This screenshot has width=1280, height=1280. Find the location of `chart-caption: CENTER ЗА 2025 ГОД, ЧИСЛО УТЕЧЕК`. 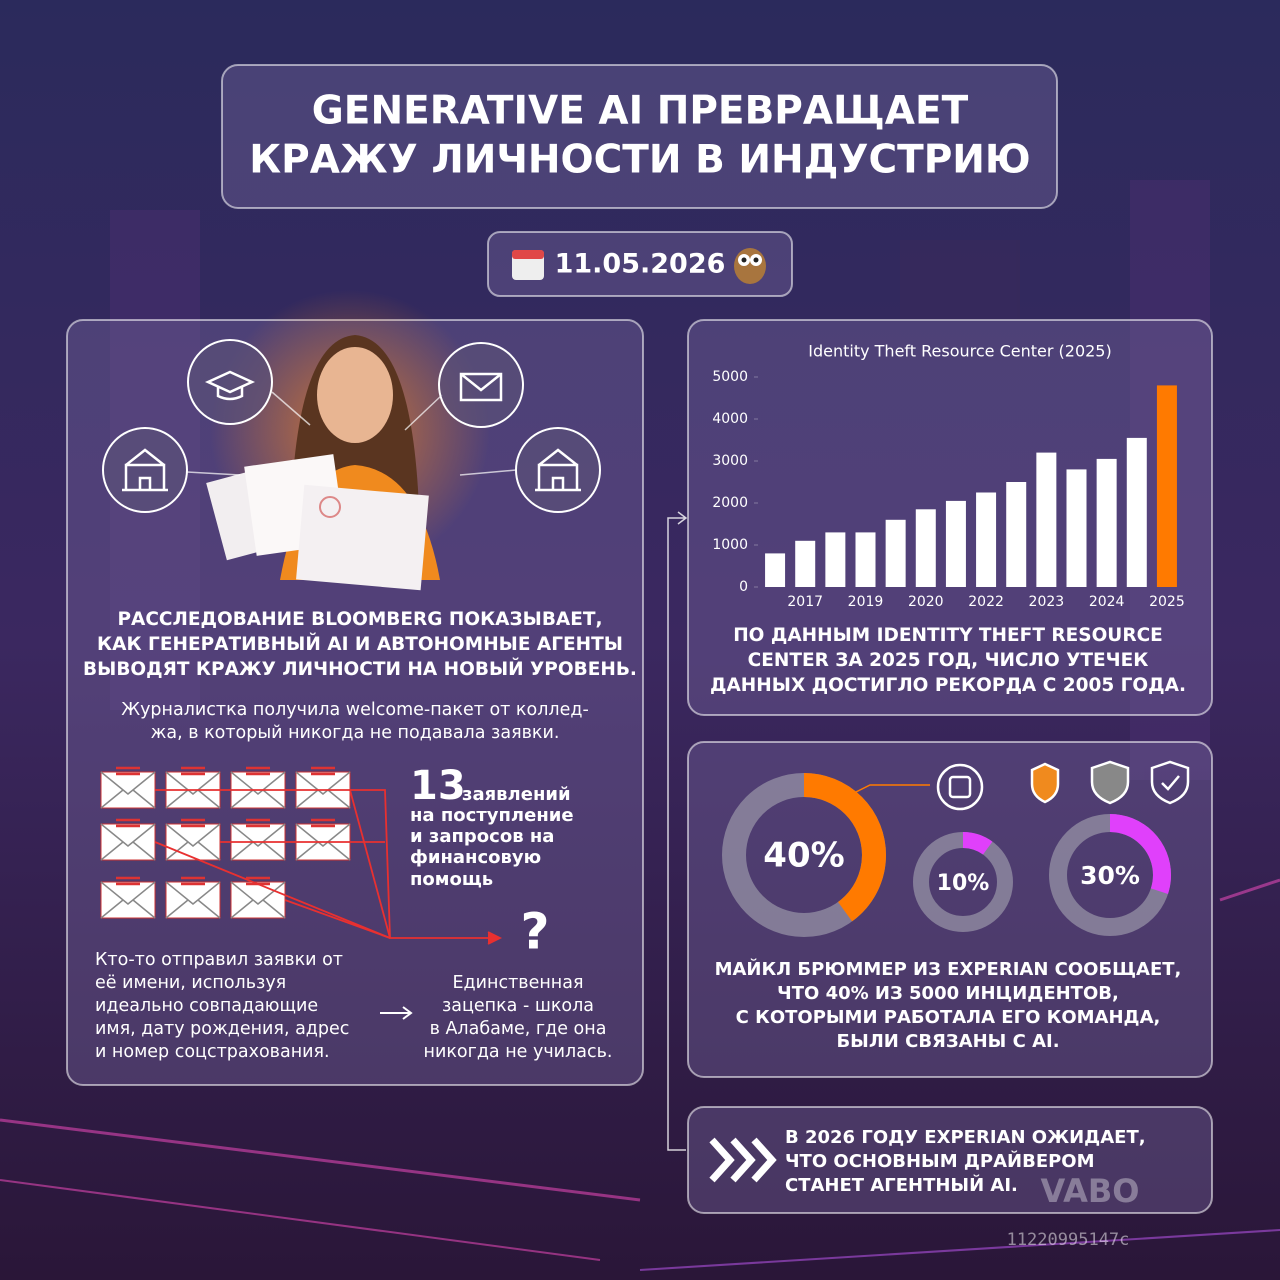

chart-caption: CENTER ЗА 2025 ГОД, ЧИСЛО УТЕЧЕК is located at coordinates (948, 660).